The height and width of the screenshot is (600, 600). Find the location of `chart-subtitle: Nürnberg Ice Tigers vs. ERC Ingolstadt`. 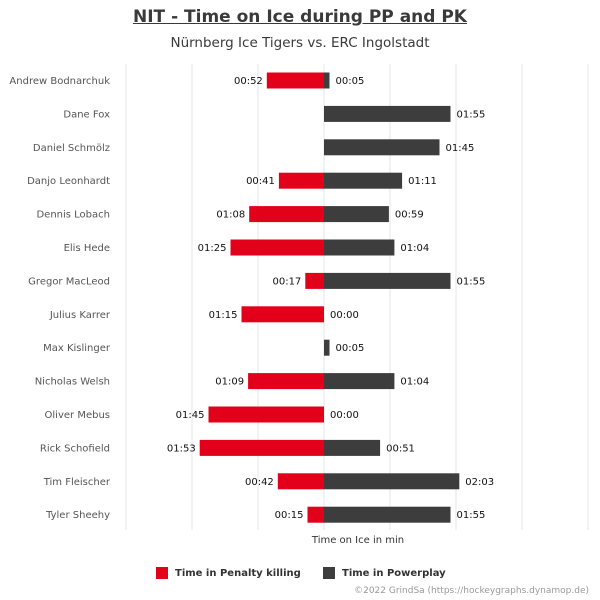

chart-subtitle: Nürnberg Ice Tigers vs. ERC Ingolstadt is located at coordinates (300, 43).